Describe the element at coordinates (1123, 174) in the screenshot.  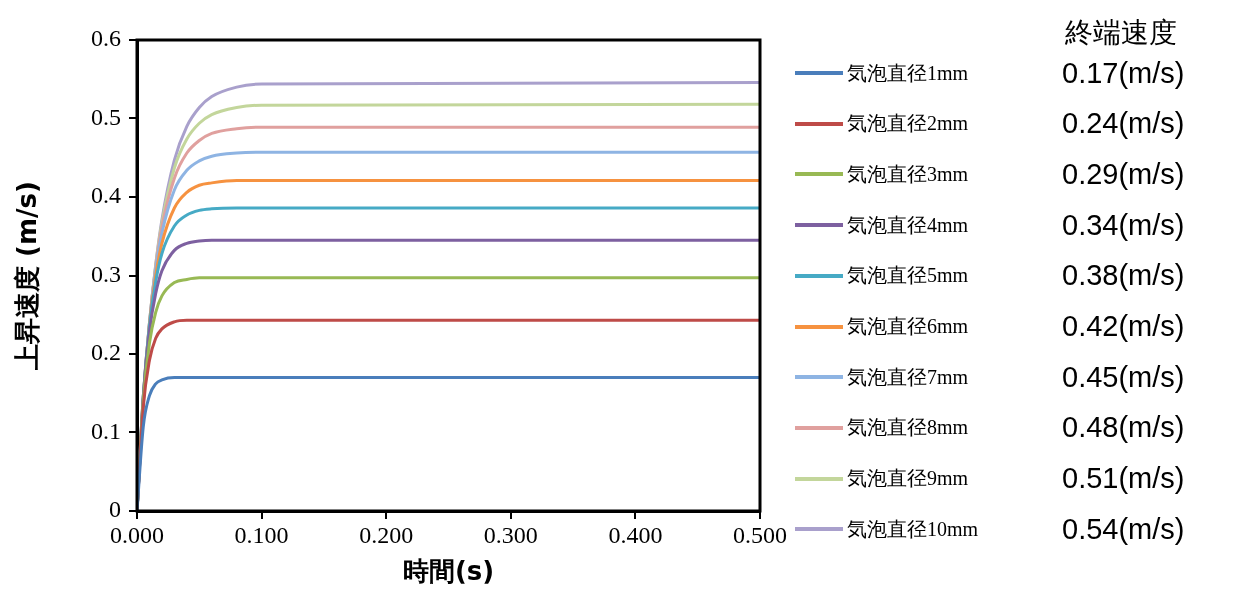
I see `text: 0.29(m/s)` at that location.